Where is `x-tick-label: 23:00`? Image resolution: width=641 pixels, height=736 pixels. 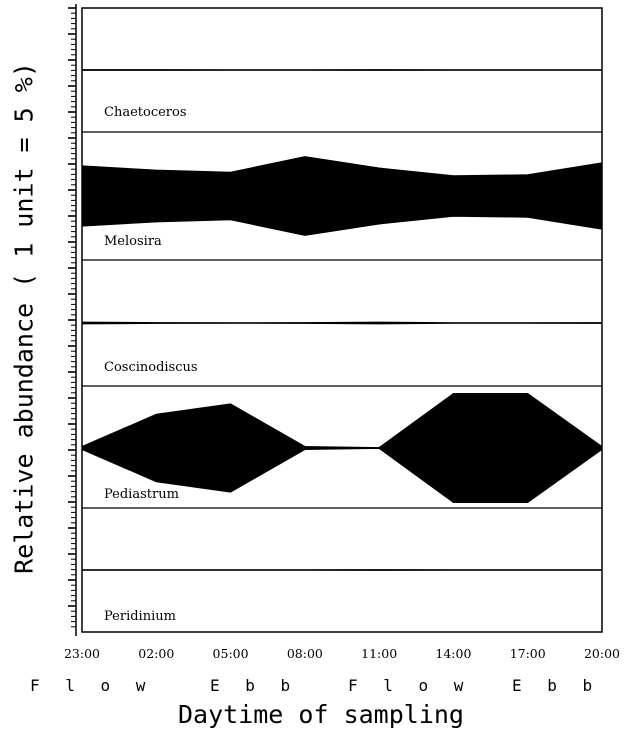 x-tick-label: 23:00 is located at coordinates (82, 653).